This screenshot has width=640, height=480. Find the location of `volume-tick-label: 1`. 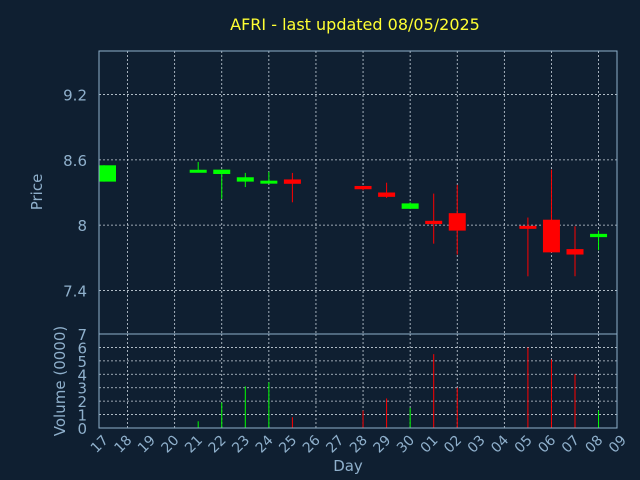

volume-tick-label: 1 is located at coordinates (82, 416).